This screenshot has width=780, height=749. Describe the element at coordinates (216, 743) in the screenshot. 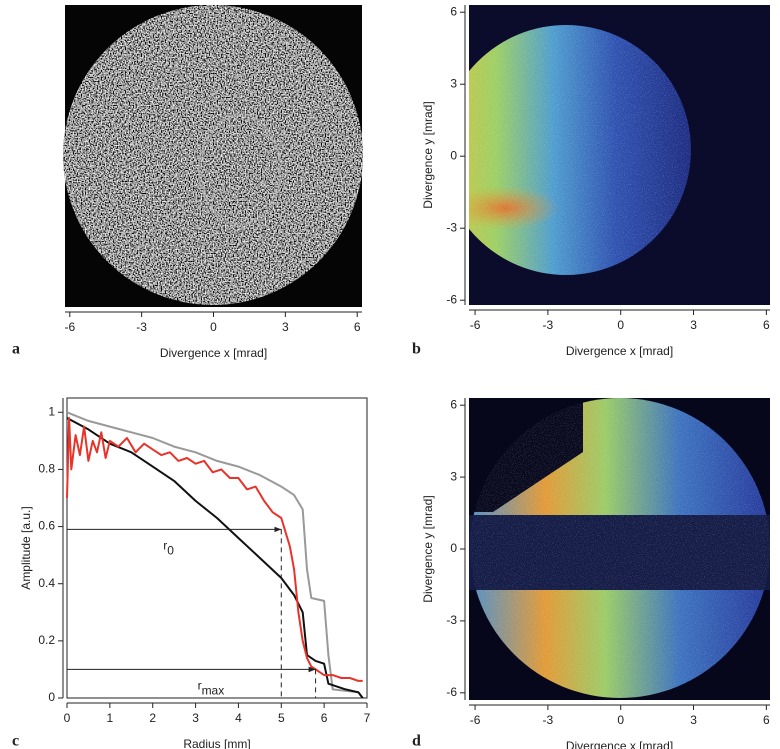

I see `x-axis-label: Radius [mm]` at that location.